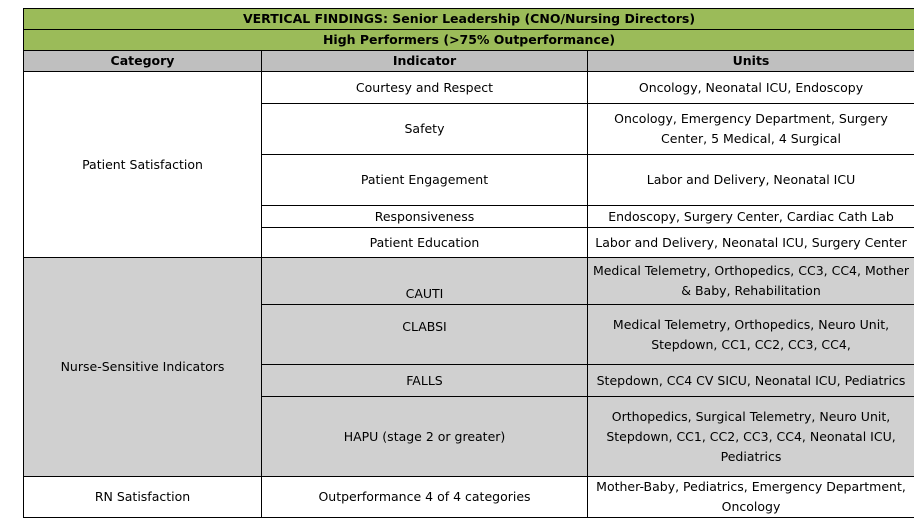 Image resolution: width=914 pixels, height=519 pixels. I want to click on indicator-cell: FALLS, so click(424, 380).